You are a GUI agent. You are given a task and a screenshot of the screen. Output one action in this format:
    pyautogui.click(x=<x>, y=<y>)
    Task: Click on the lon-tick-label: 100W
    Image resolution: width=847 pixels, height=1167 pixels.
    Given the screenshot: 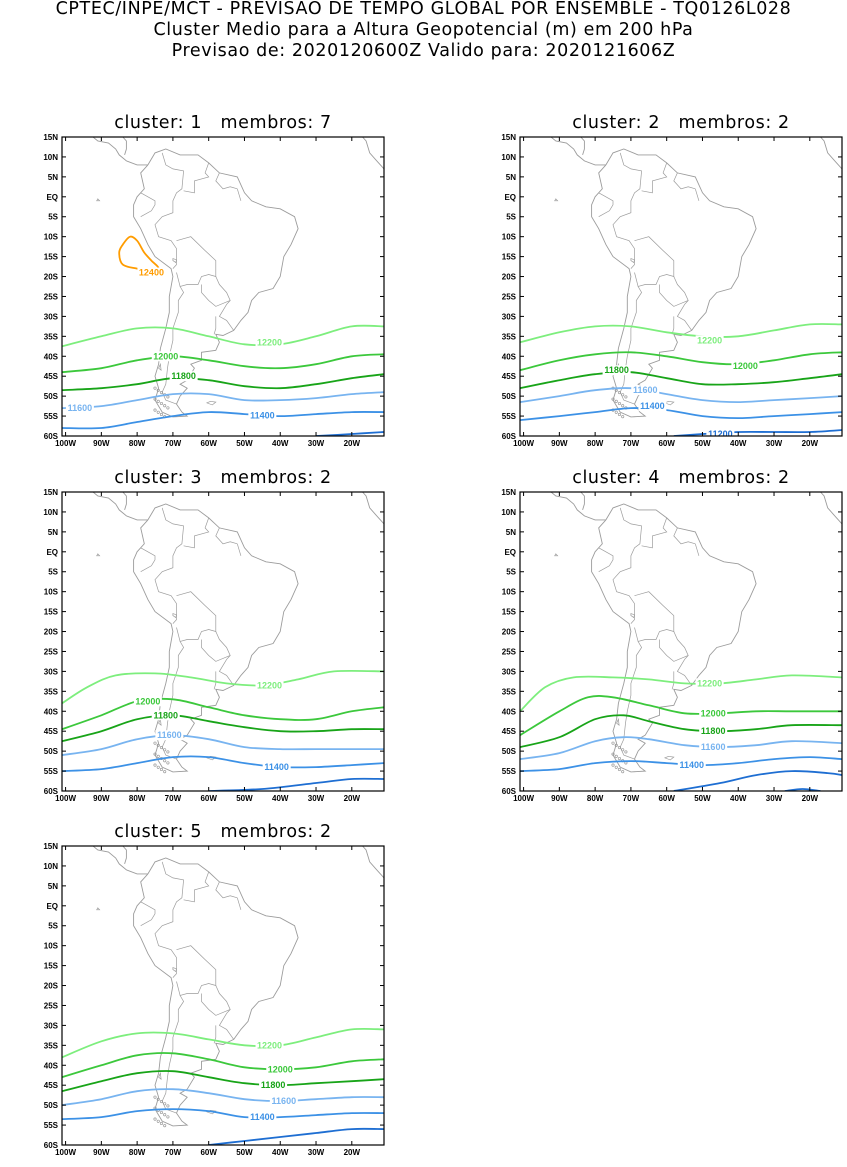 What is the action you would take?
    pyautogui.click(x=65, y=443)
    